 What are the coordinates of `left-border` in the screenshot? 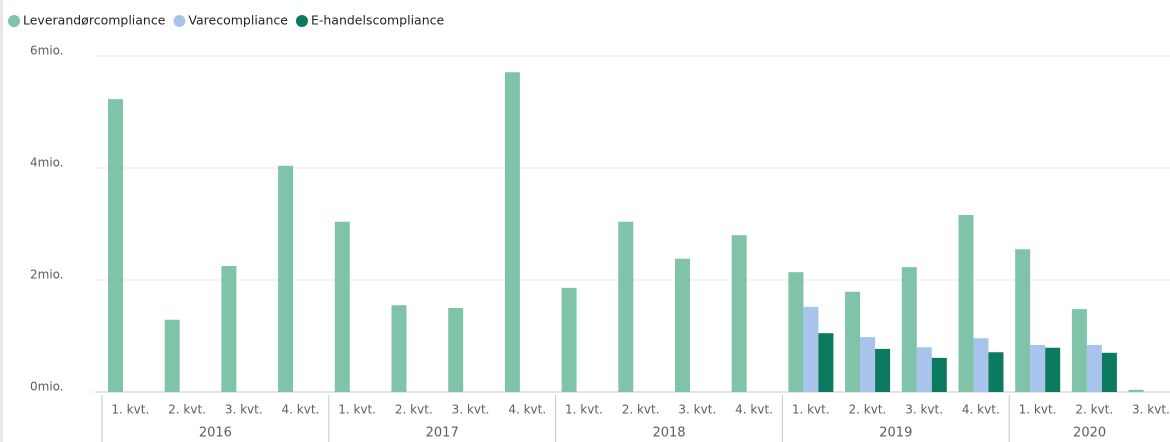 It's located at (1, 221).